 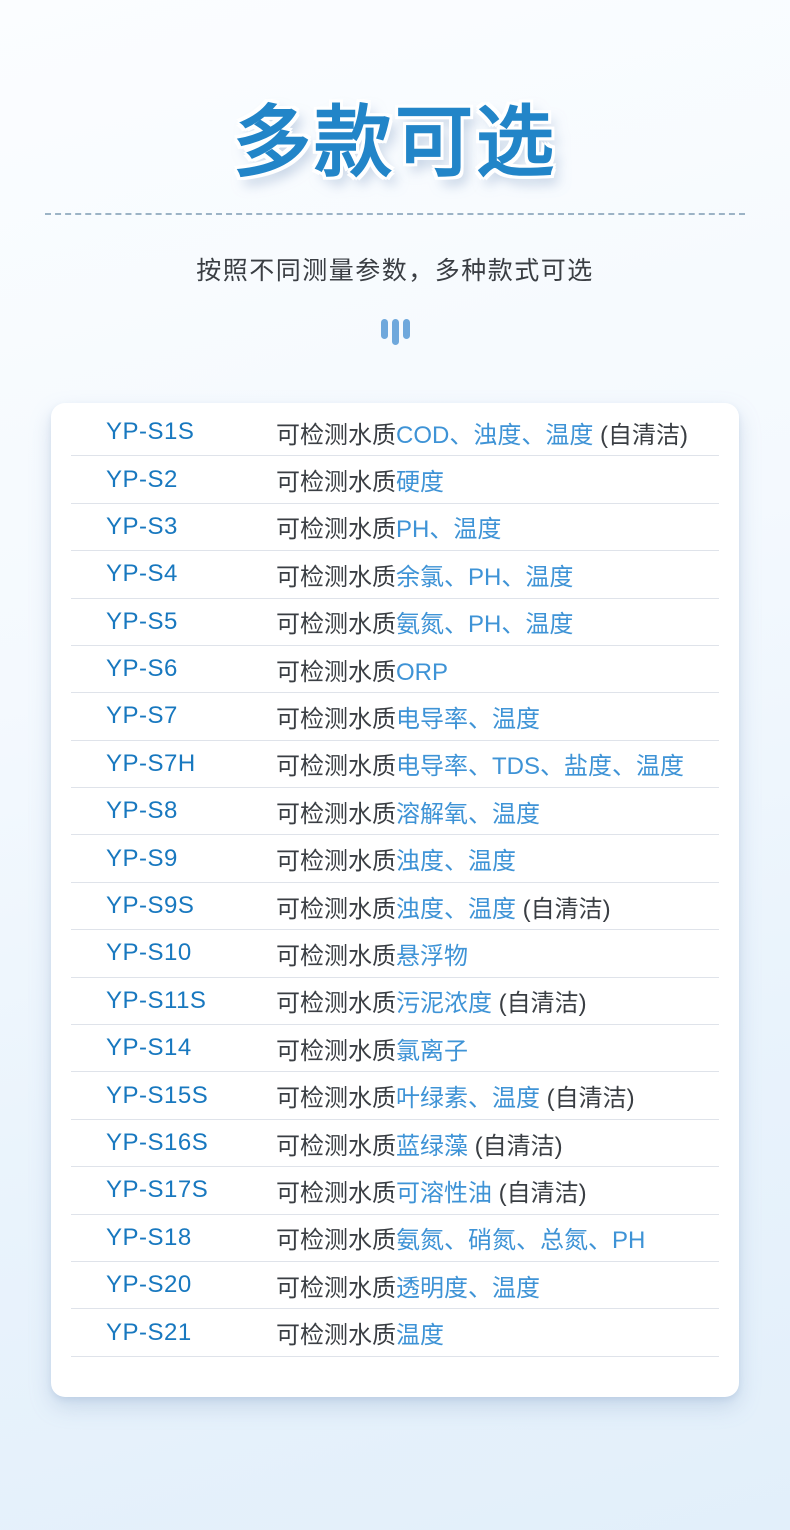 What do you see at coordinates (142, 526) in the screenshot?
I see `model-name: YP-S3` at bounding box center [142, 526].